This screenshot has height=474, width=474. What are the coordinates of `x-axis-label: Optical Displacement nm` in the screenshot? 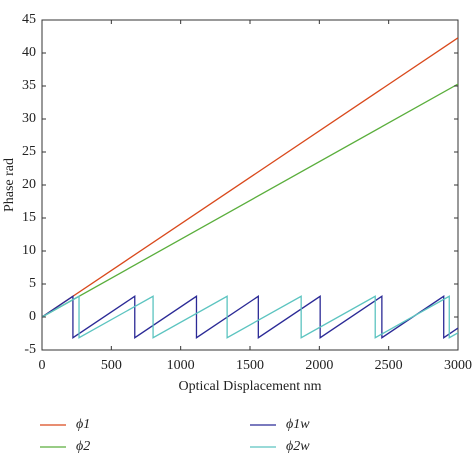 It's located at (249, 386).